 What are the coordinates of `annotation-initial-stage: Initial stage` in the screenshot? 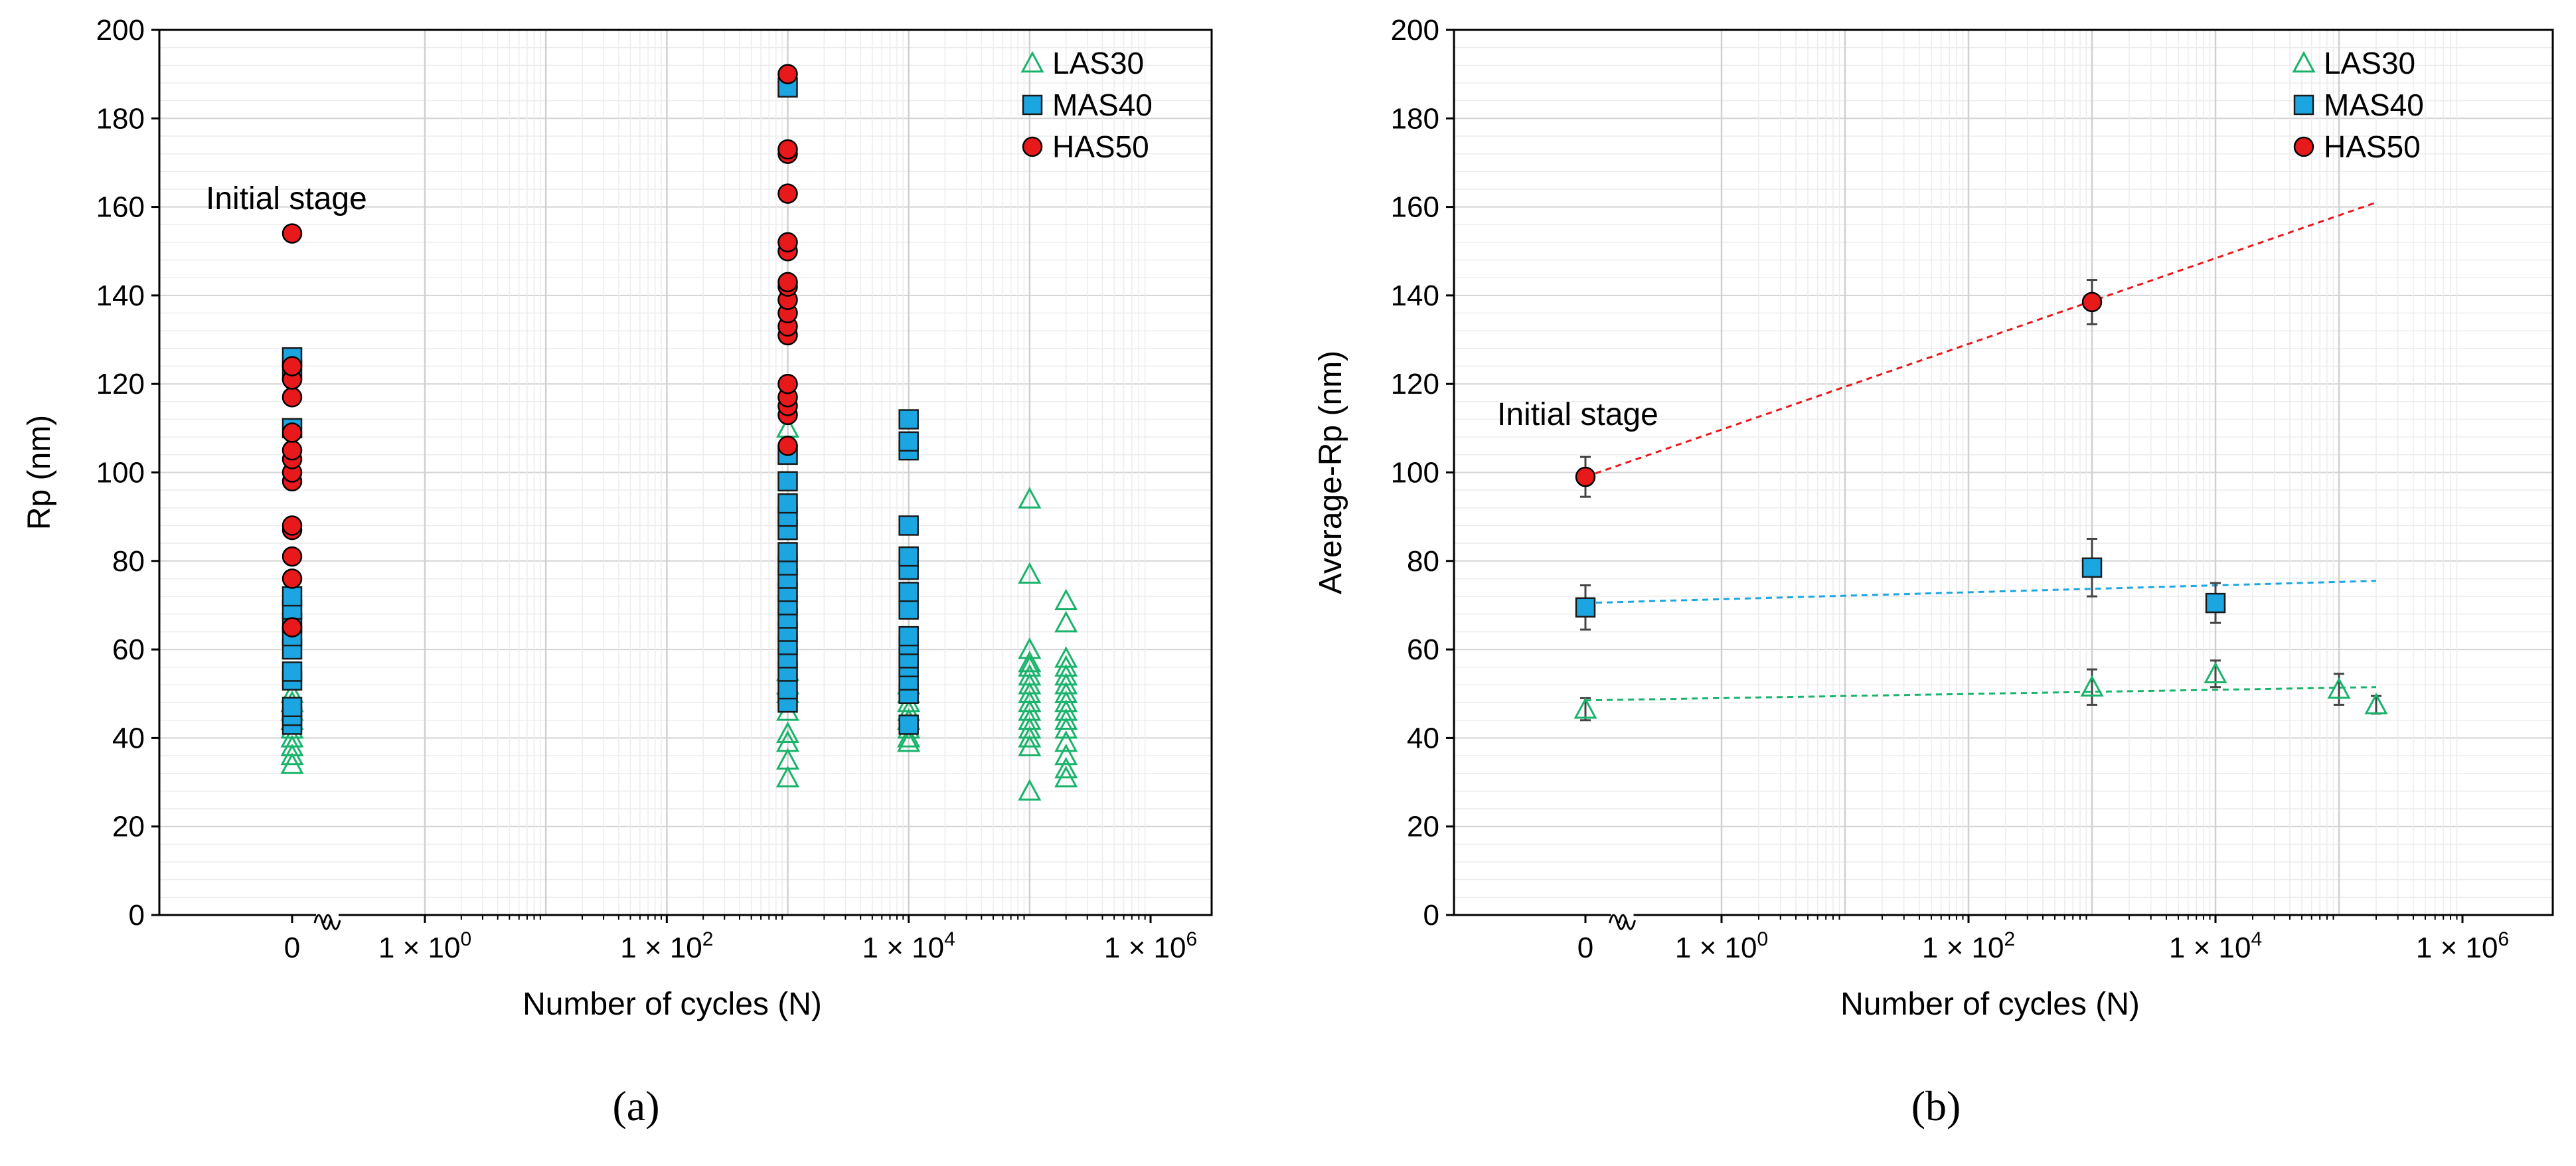 It's located at (286, 198).